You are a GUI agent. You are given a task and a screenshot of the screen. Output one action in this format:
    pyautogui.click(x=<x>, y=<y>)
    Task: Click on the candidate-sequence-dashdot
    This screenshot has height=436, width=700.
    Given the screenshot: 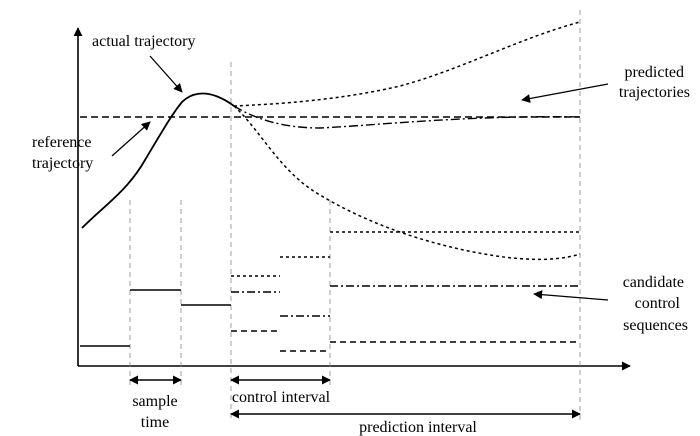 What is the action you would take?
    pyautogui.click(x=405, y=301)
    